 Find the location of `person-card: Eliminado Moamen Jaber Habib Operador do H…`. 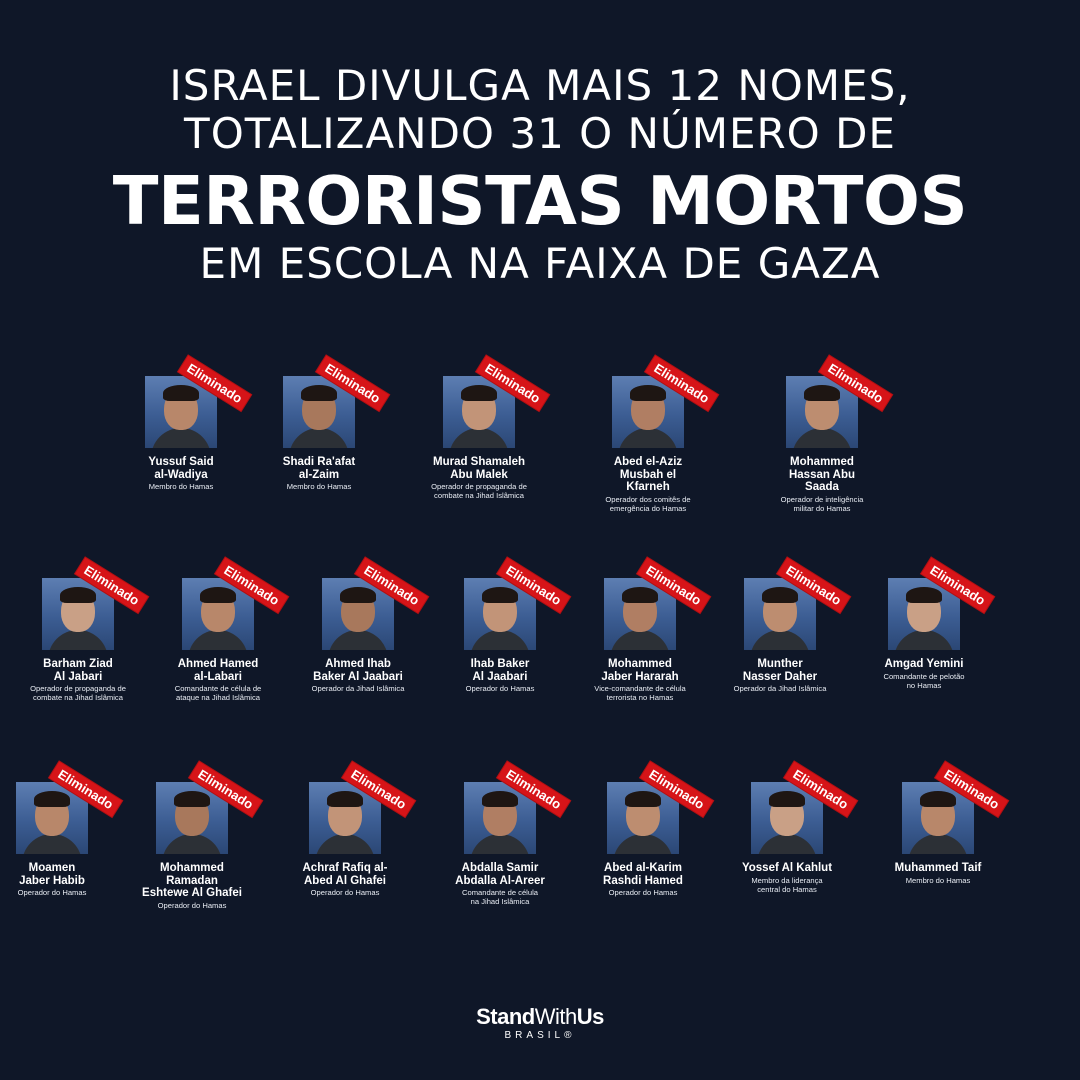

person-card: Eliminado Moamen Jaber Habib Operador do H… is located at coordinates (63, 829).